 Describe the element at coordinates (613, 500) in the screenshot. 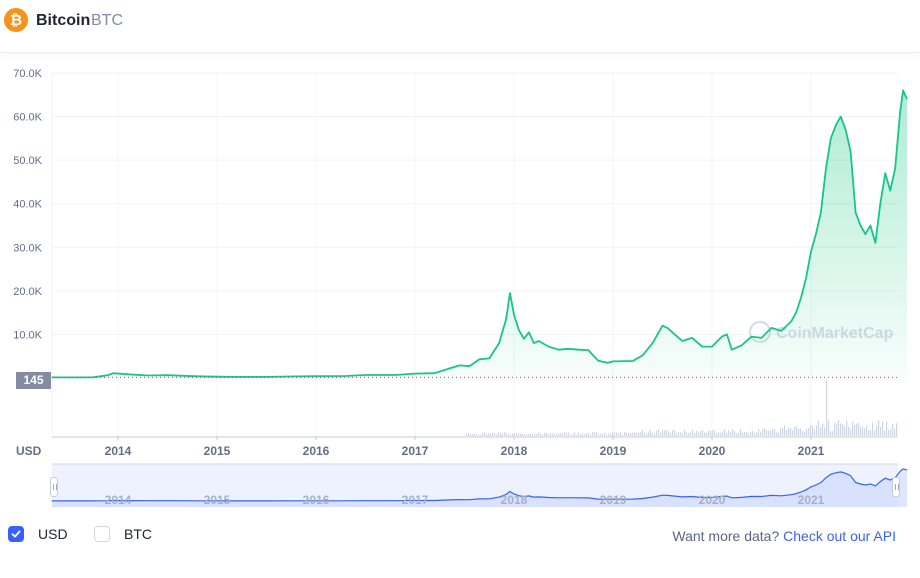

I see `navigator-tick-label: 2019` at that location.